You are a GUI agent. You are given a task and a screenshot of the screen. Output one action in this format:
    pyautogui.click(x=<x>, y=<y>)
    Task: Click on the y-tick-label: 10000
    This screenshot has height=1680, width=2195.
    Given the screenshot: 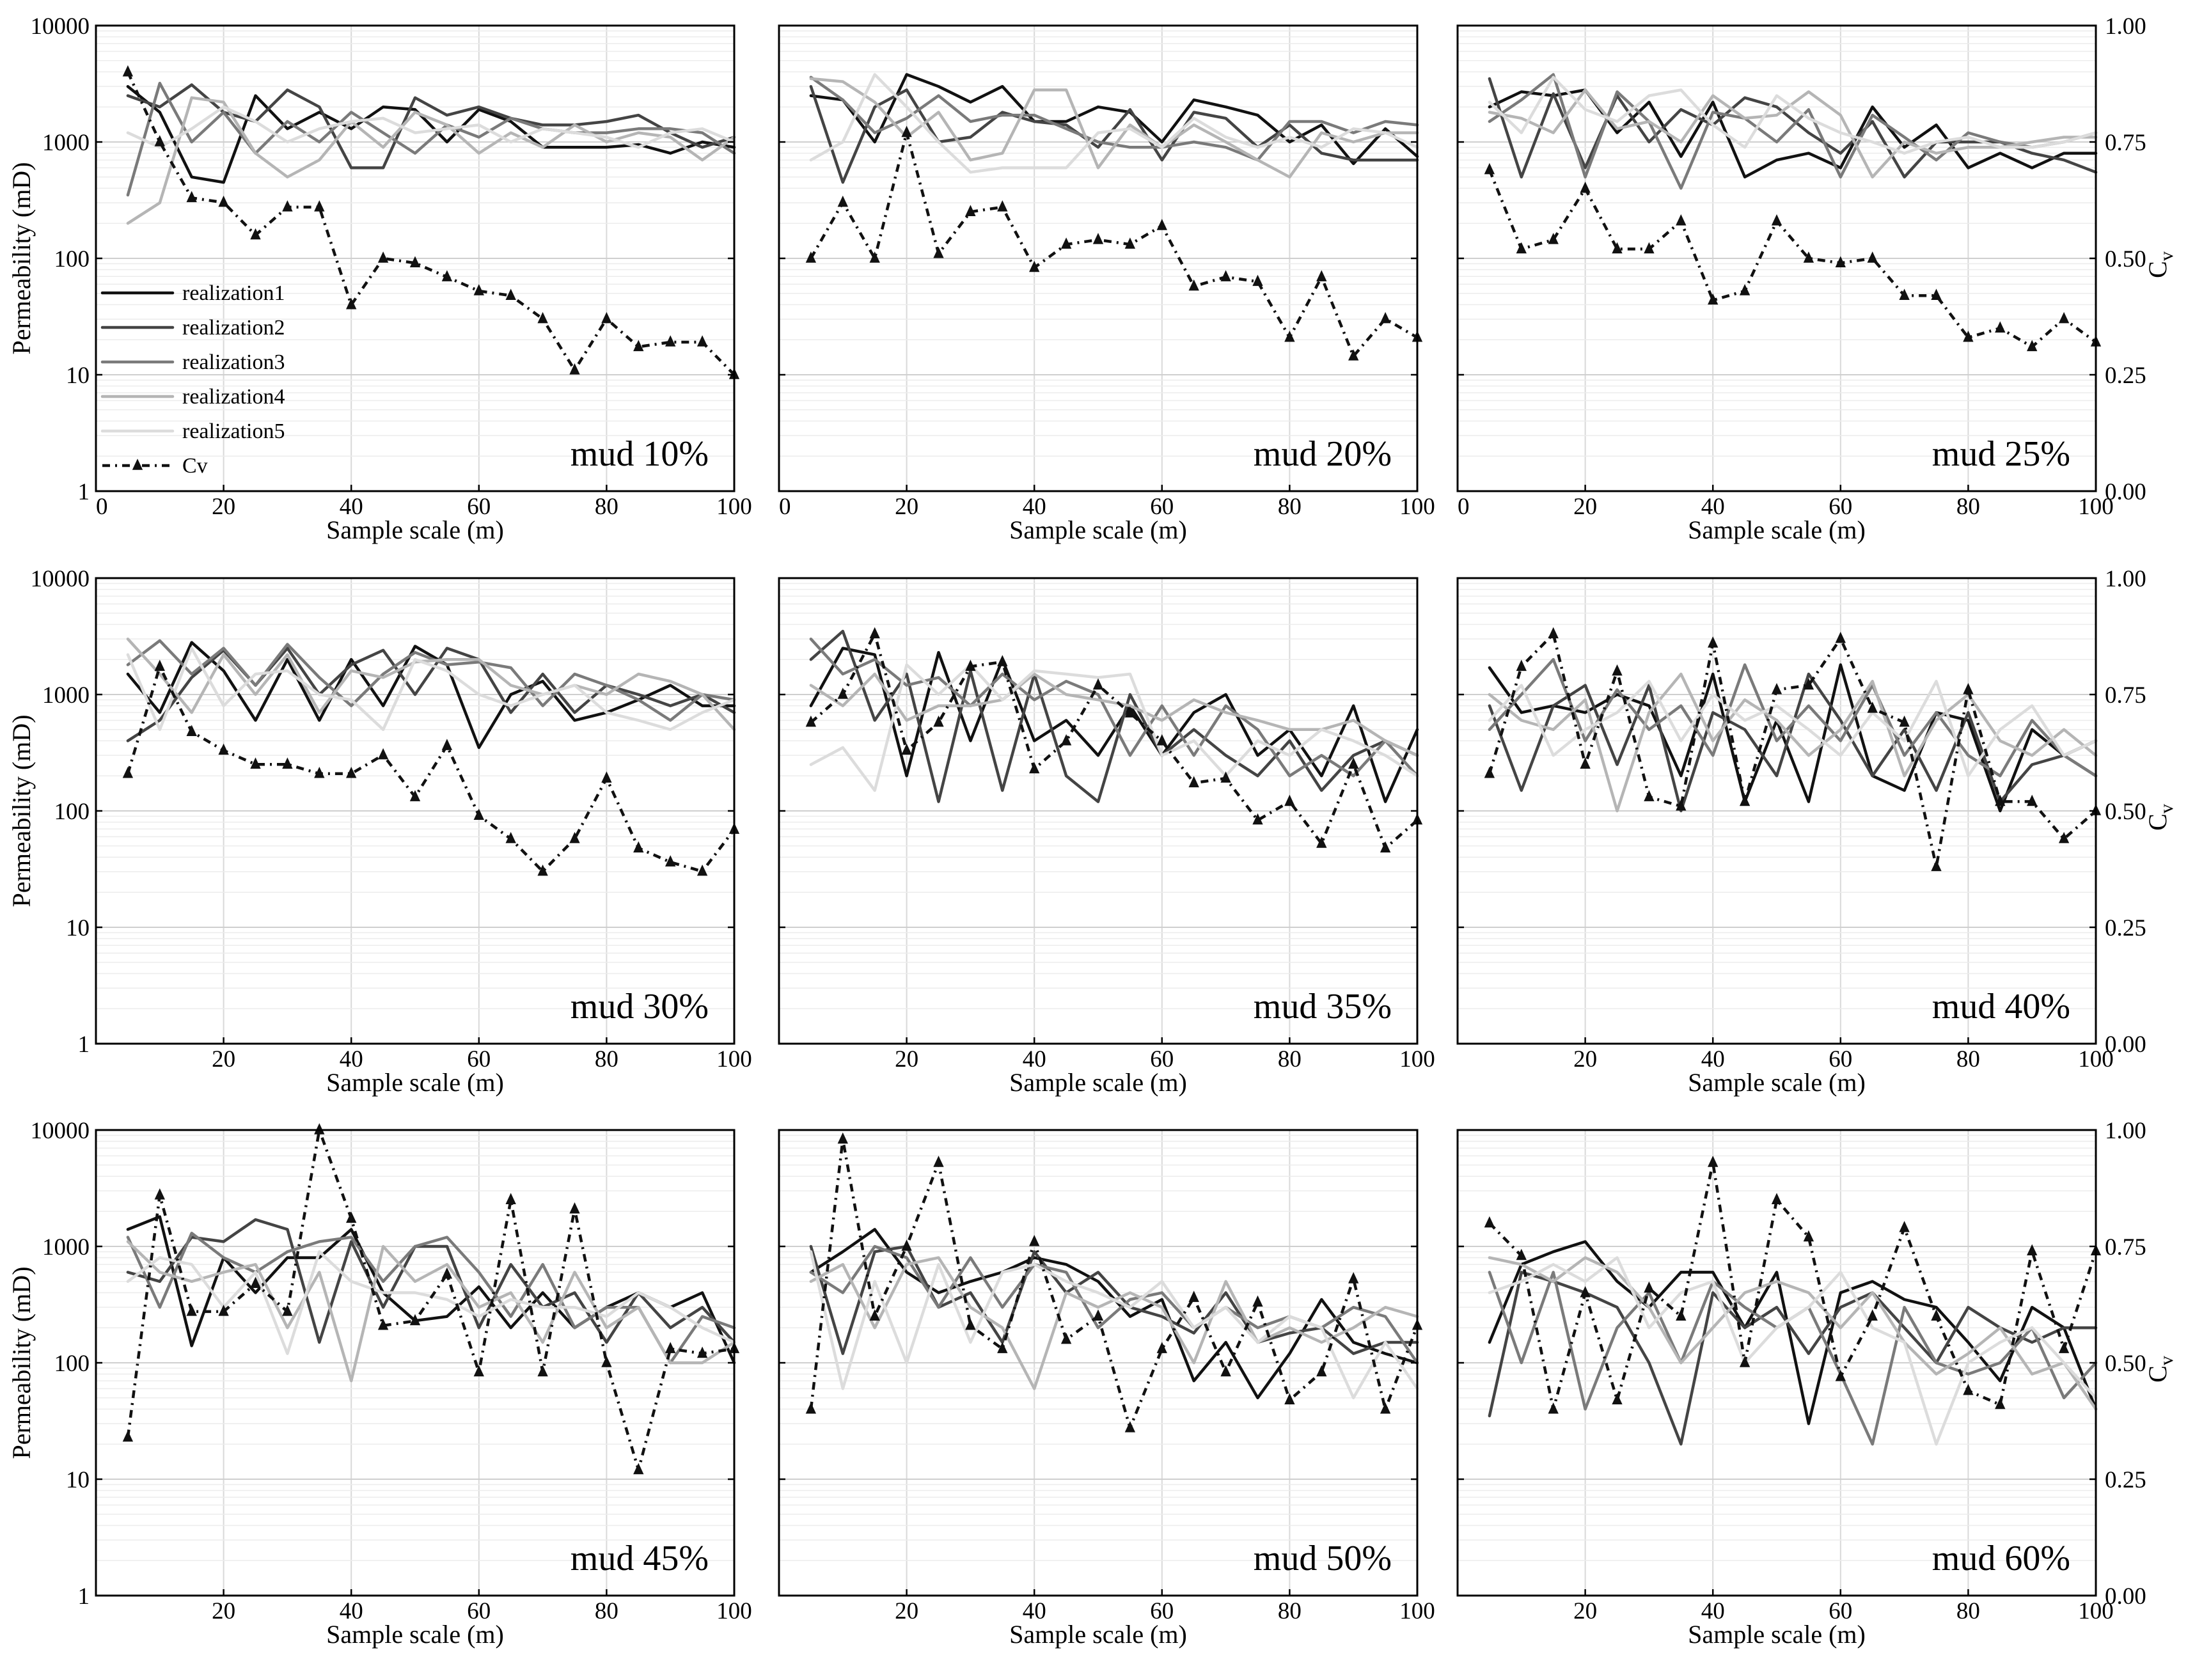 What is the action you would take?
    pyautogui.click(x=60, y=1131)
    